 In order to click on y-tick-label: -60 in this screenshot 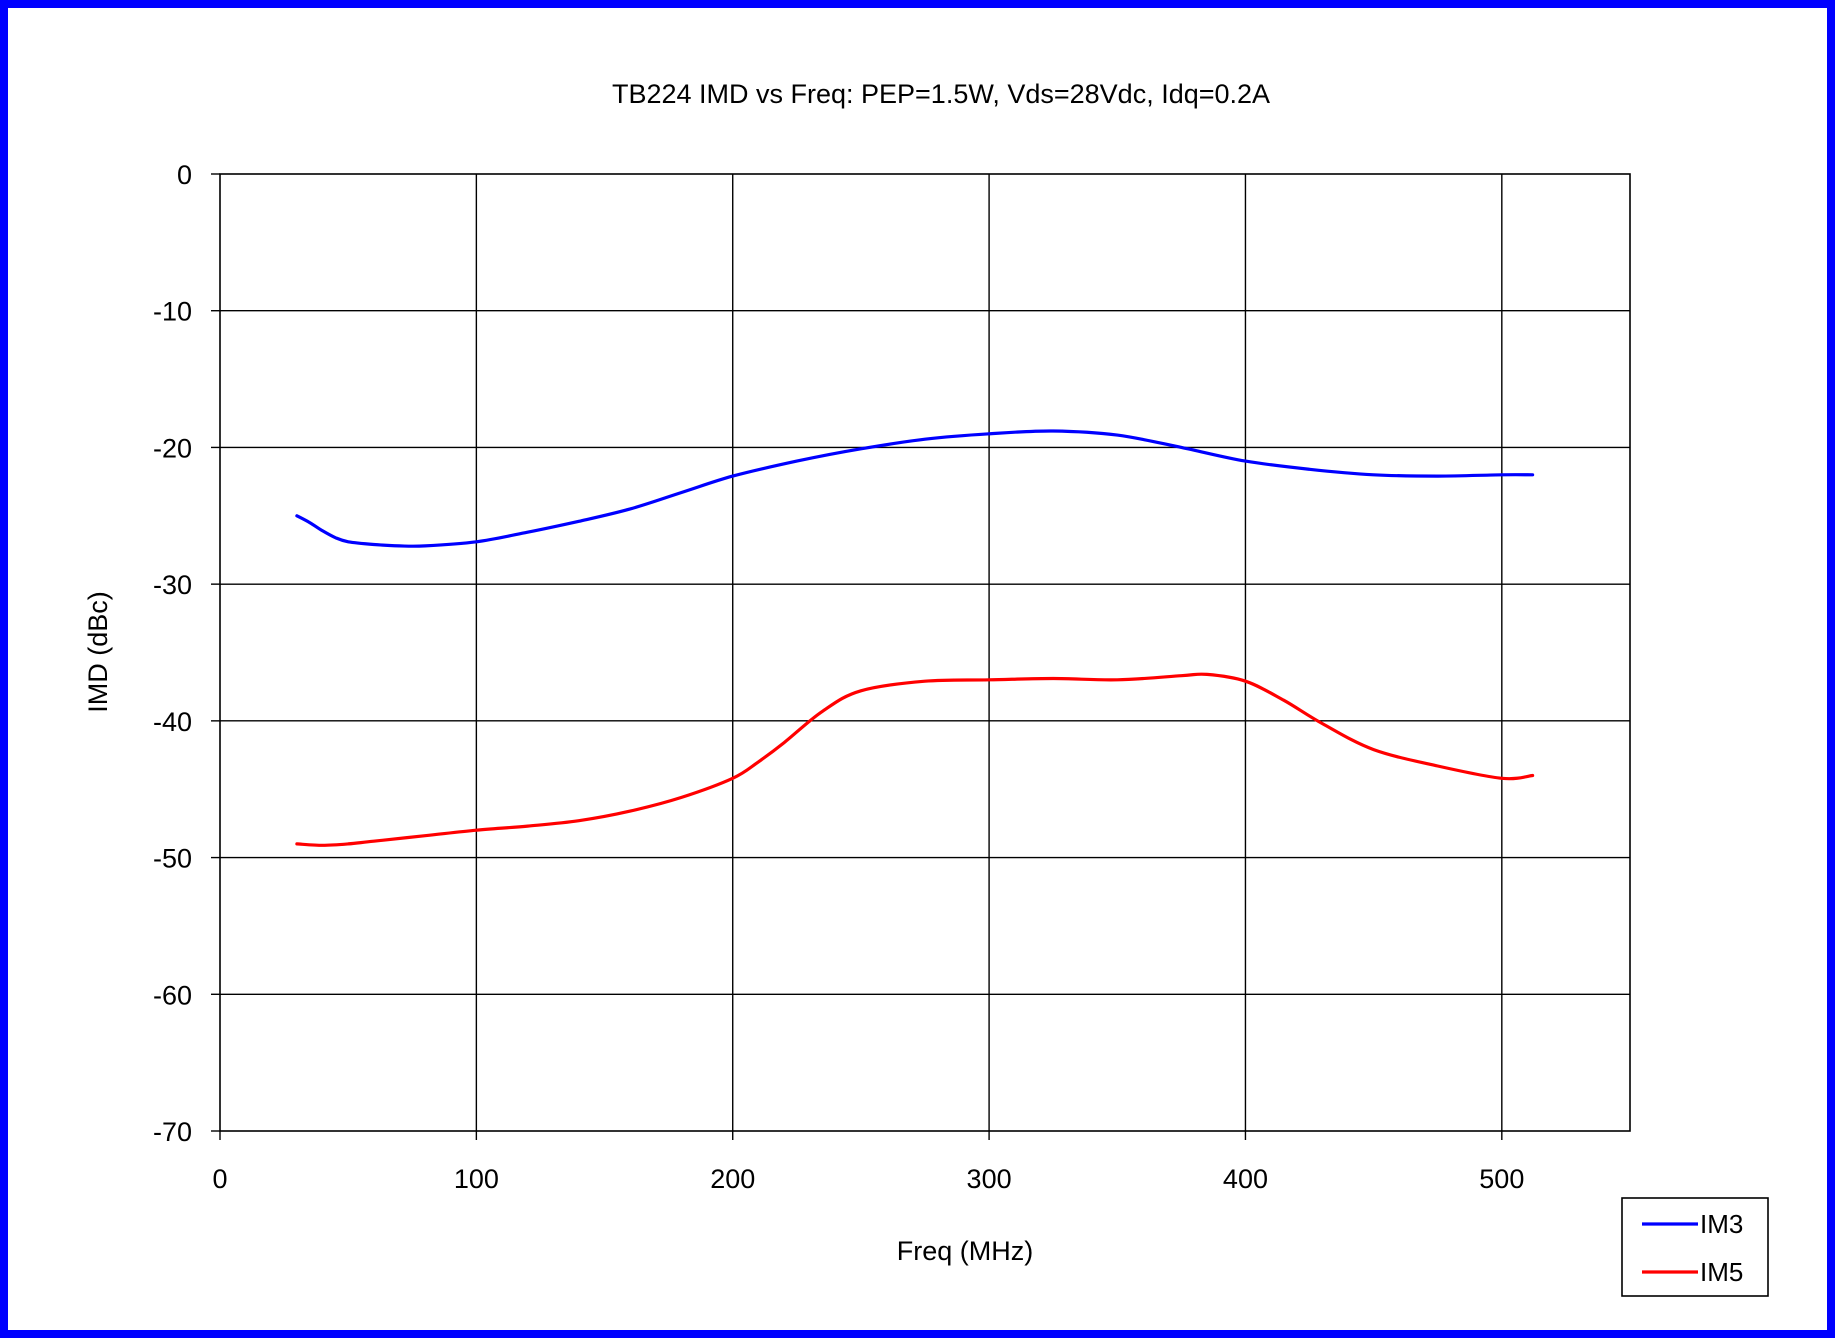, I will do `click(172, 995)`.